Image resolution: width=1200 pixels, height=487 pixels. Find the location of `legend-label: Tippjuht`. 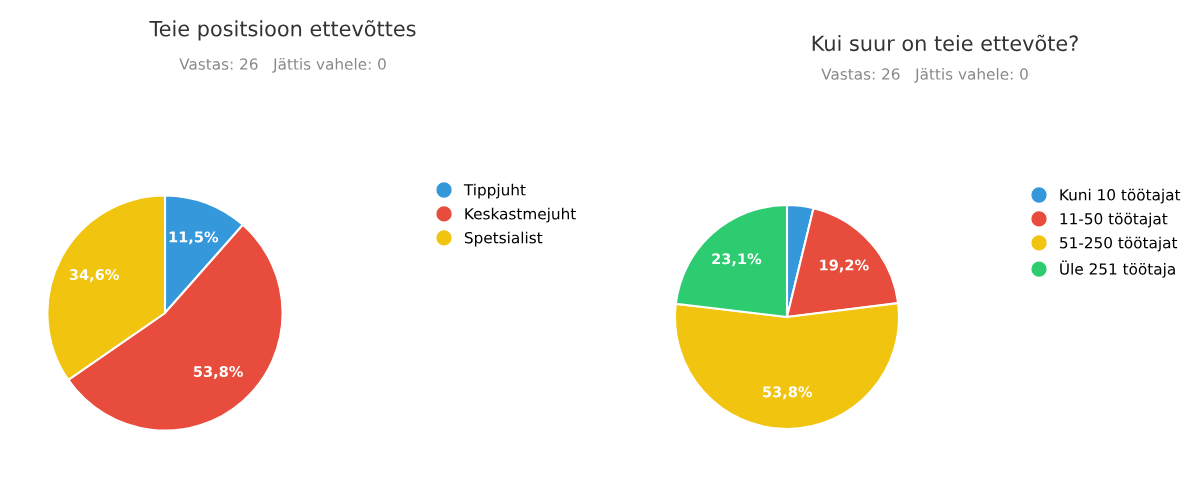

legend-label: Tippjuht is located at coordinates (494, 191).